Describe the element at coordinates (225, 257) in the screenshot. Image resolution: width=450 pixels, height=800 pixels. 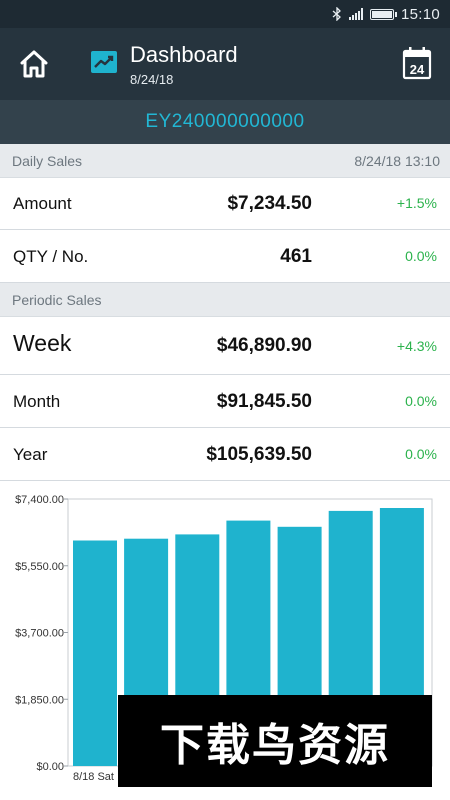
I see `qty-row: QTY / No. 461 0.0%` at that location.